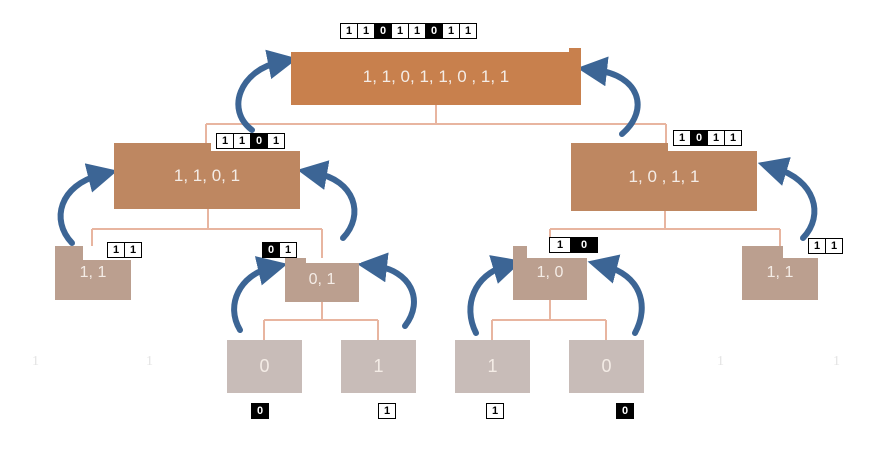 The height and width of the screenshot is (461, 892). I want to click on bit-array-root: 1 1 0 1 1 0 1 1, so click(408, 31).